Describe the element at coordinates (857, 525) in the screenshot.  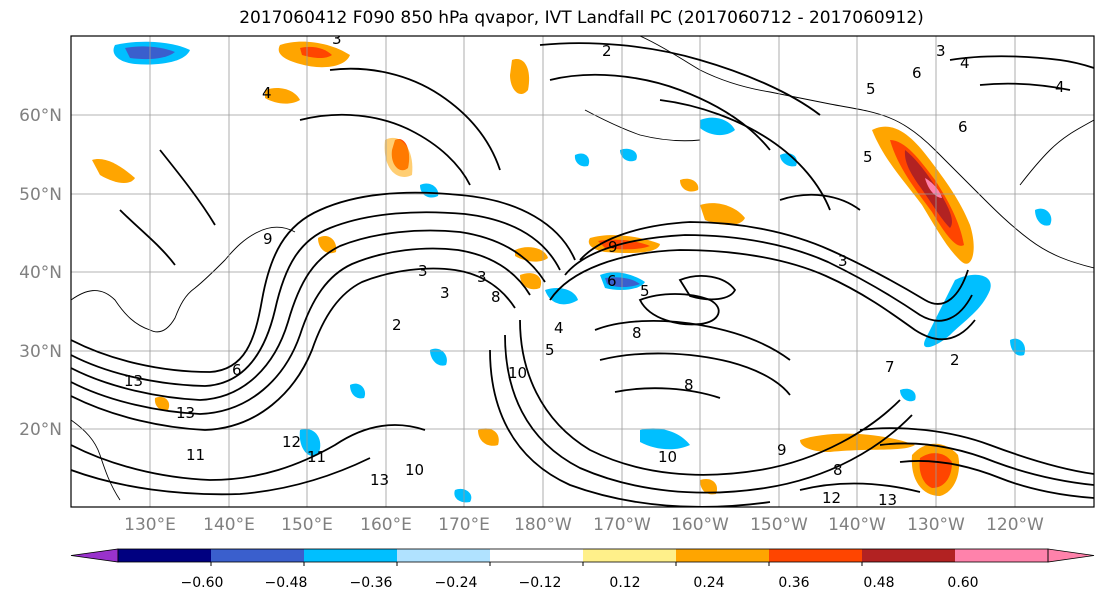
I see `lon-label: 140°W` at that location.